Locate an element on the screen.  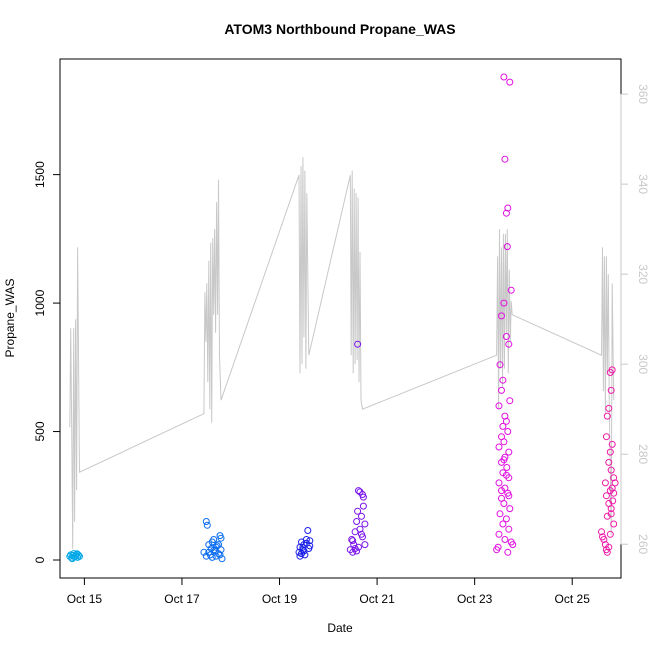
y-axis-left: 0 500 1000 1500 is located at coordinates (47, 362).